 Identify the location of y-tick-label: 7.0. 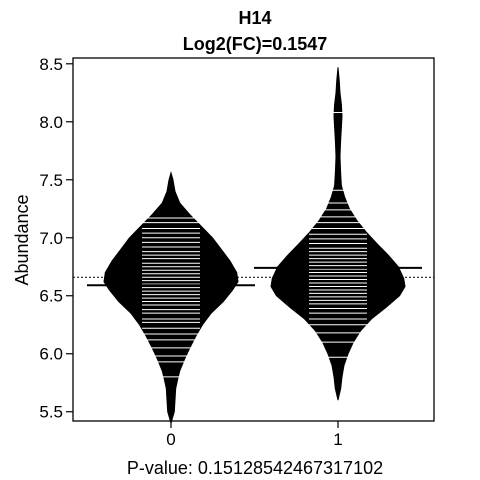
(51, 238).